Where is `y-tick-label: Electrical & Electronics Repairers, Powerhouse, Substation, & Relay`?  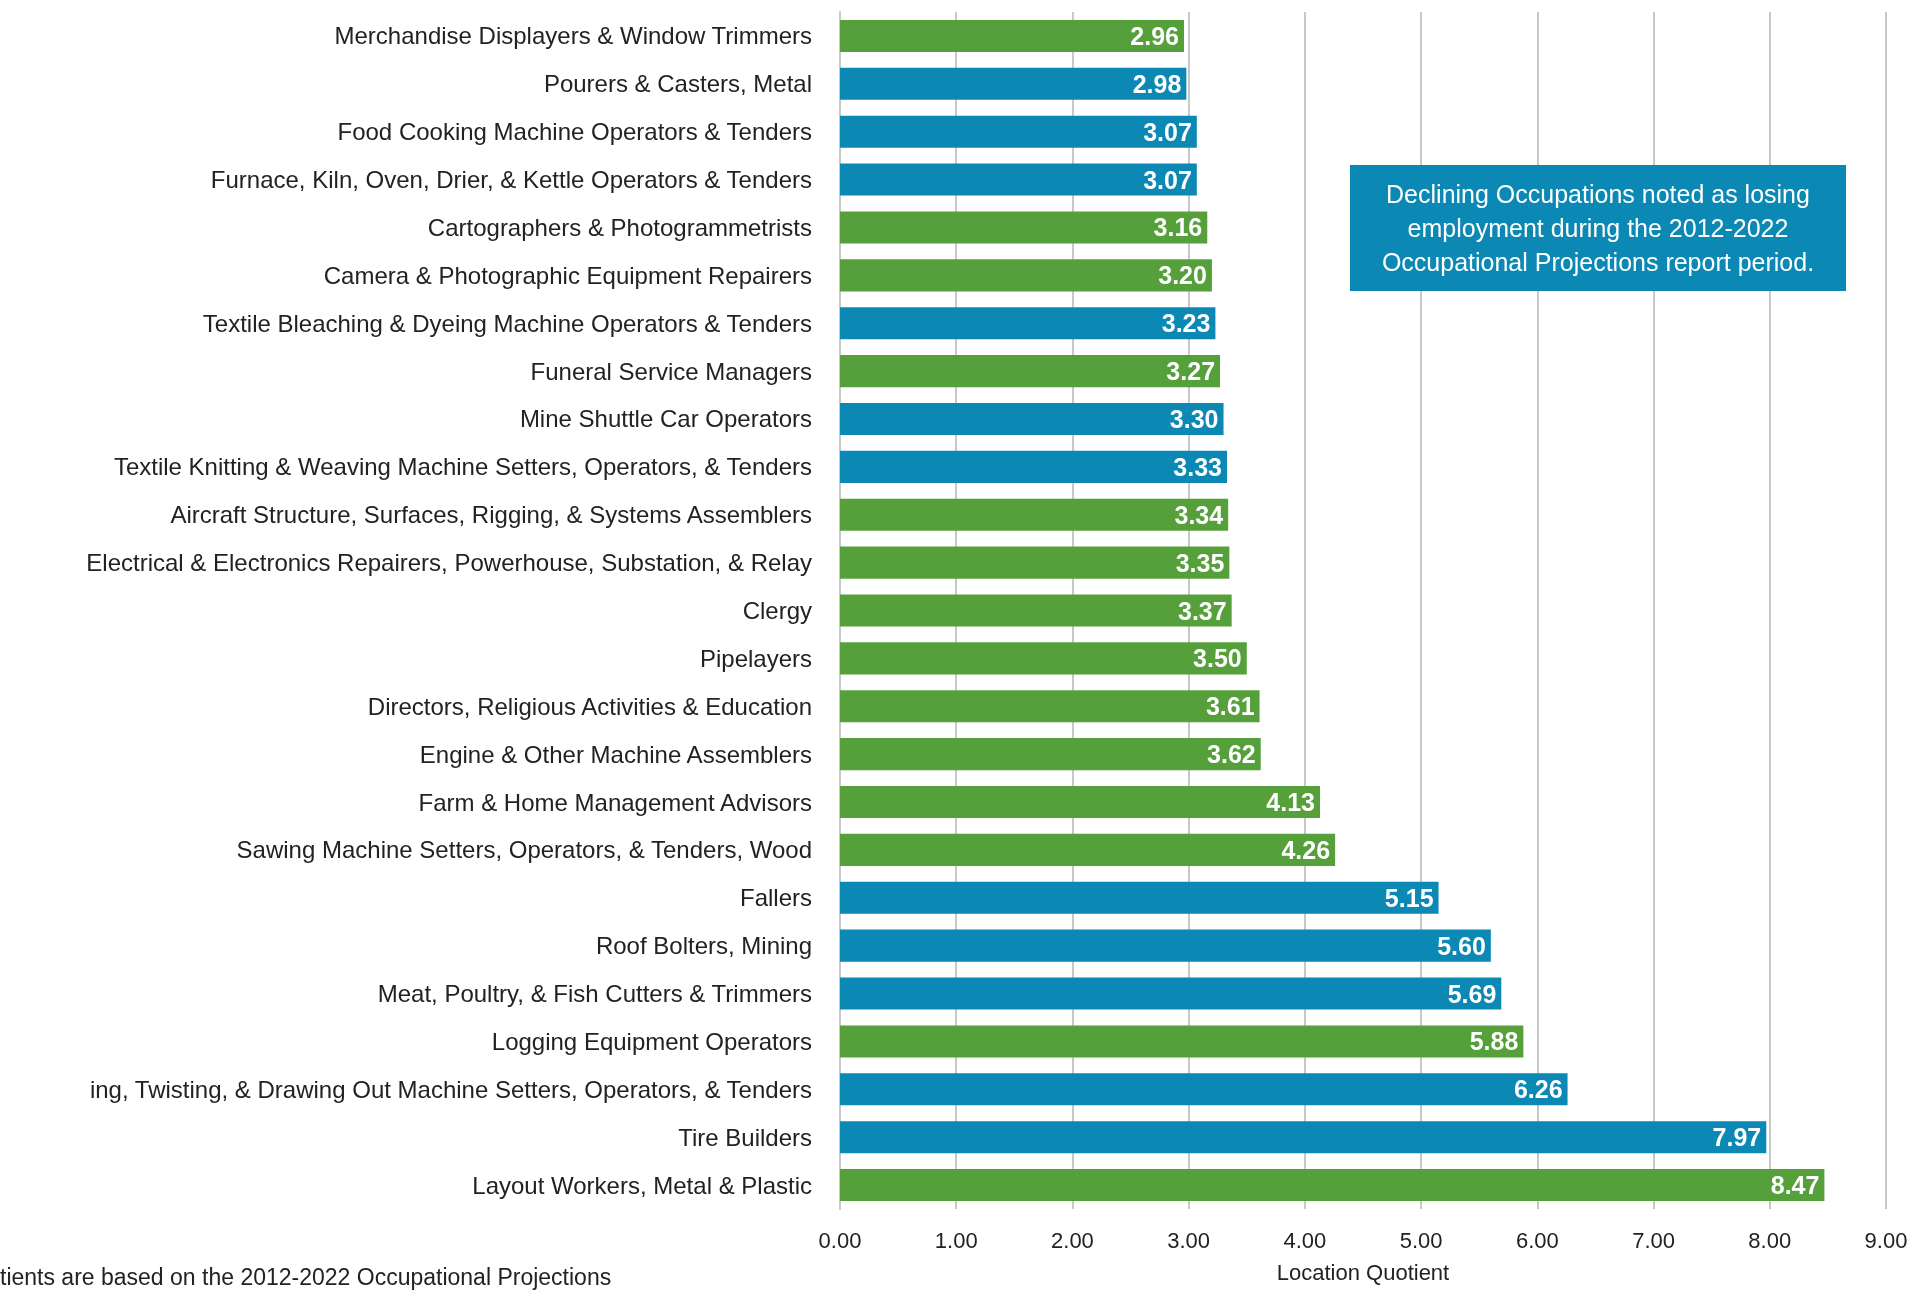 y-tick-label: Electrical & Electronics Repairers, Powerhouse, Substation, & Relay is located at coordinates (449, 563).